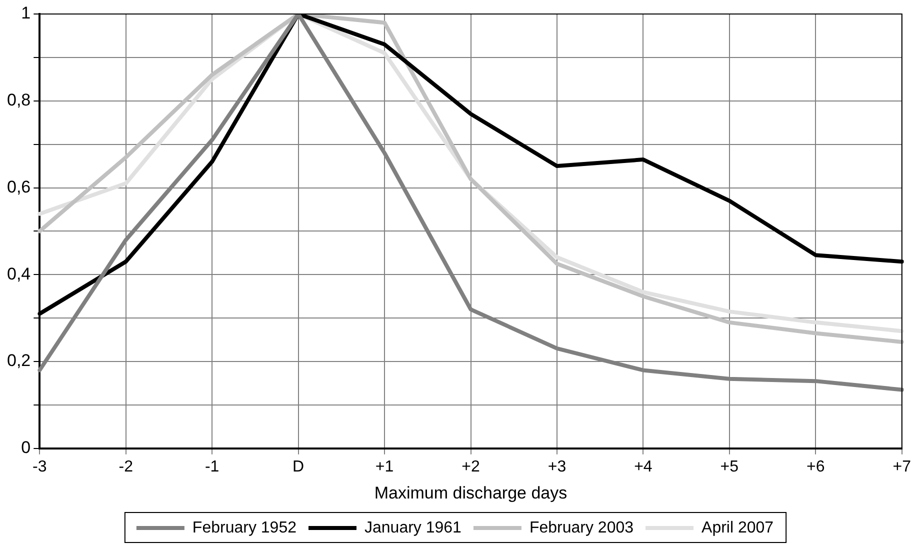  I want to click on legend-label: February 1952, so click(244, 527).